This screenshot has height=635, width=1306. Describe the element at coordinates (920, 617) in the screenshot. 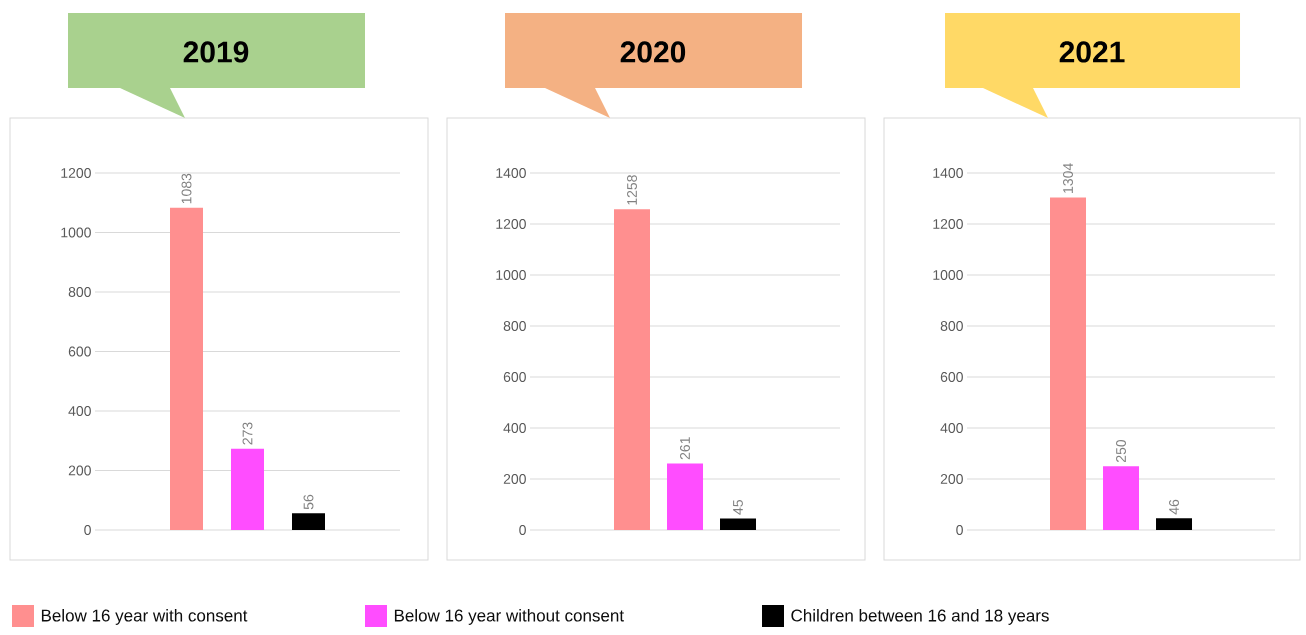

I see `legend-label: Children between 16 and 18 years` at that location.